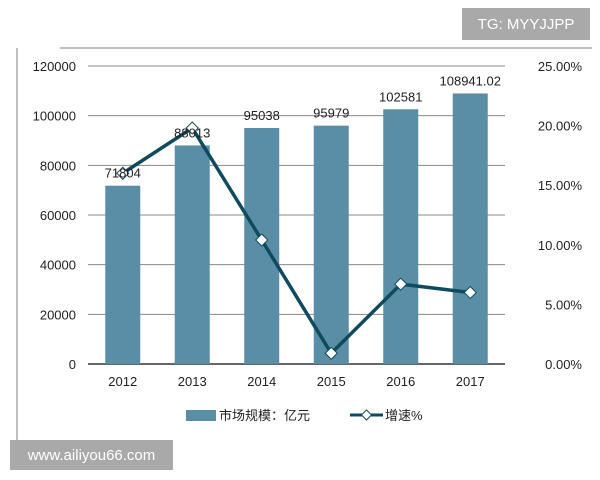  I want to click on y-left-tick: 0, so click(72, 364).